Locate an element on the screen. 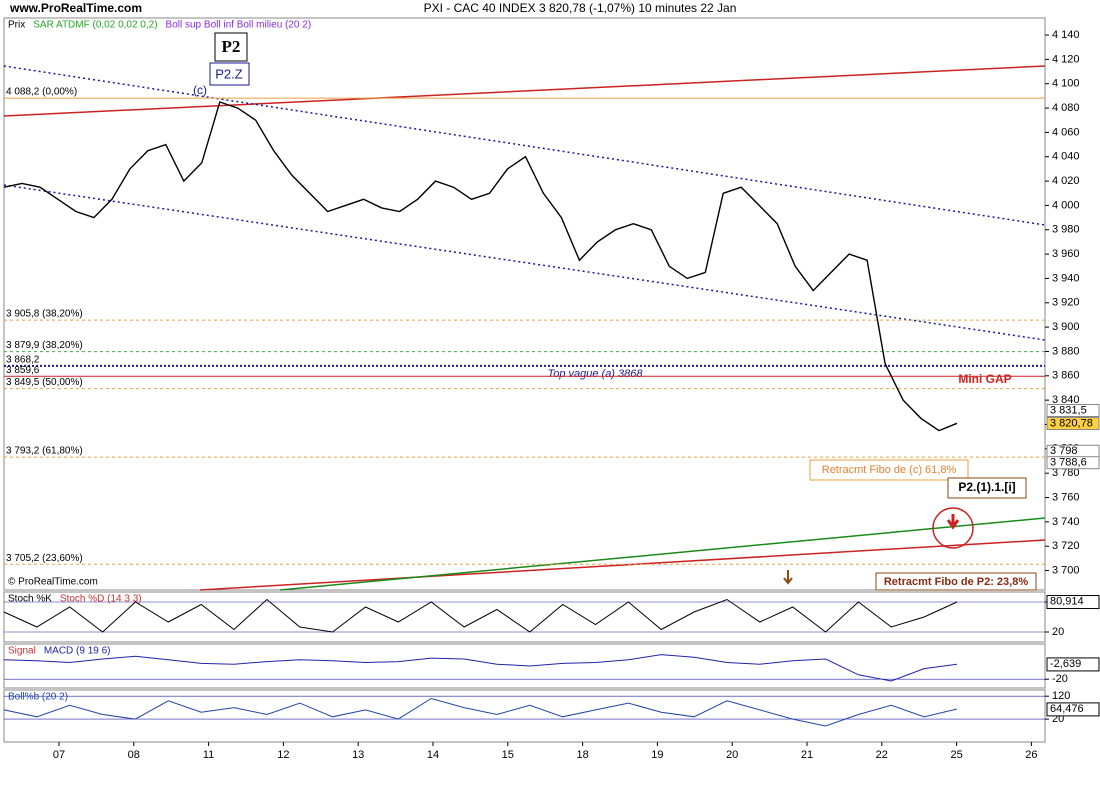  legend-entry: Boll%b (20 2) is located at coordinates (38, 697).